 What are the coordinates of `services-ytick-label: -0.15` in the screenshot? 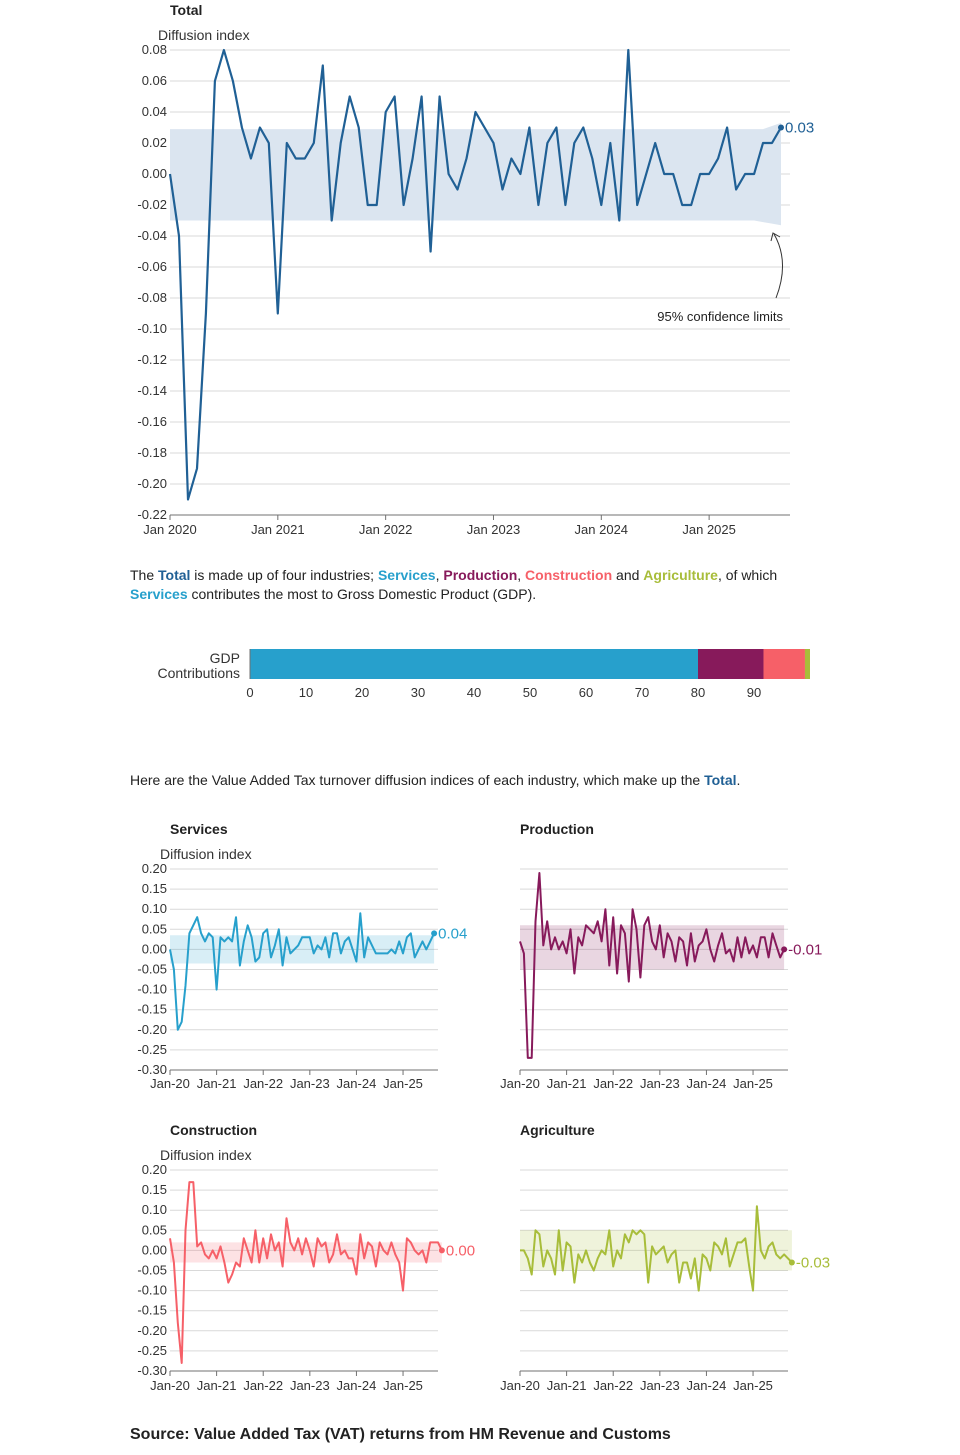 It's located at (152, 1009).